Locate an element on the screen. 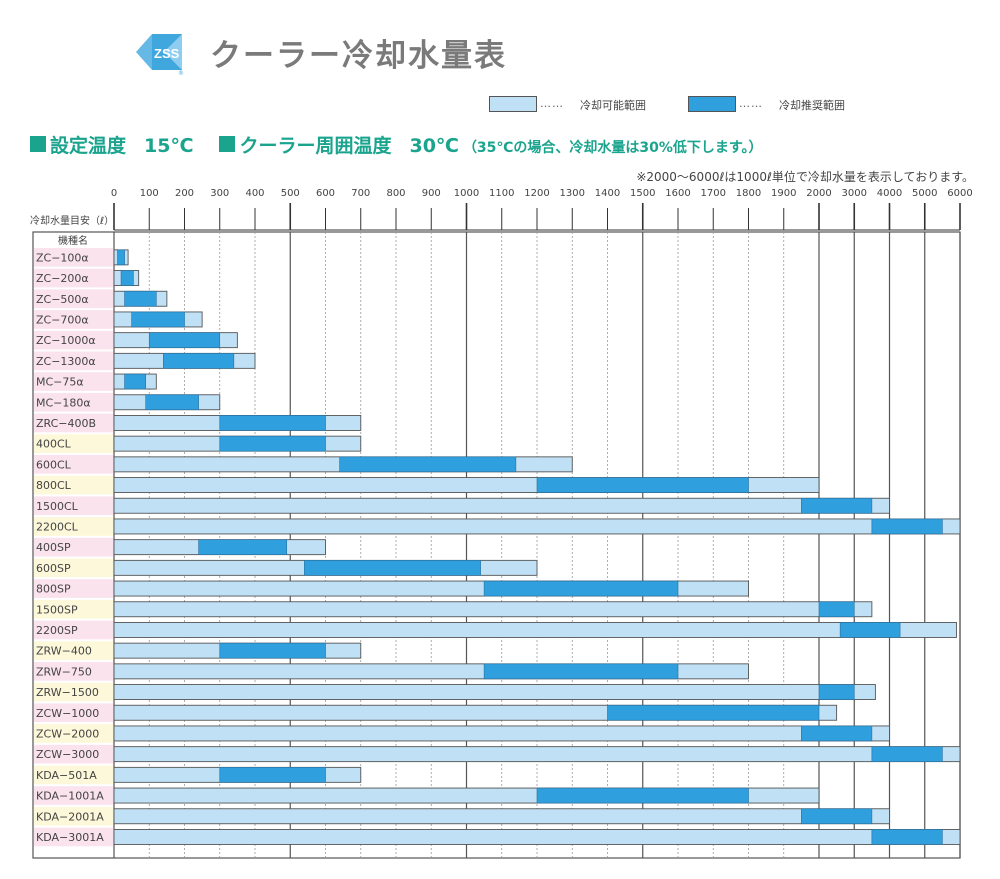 The image size is (1000, 879). category-label: ZCW−2000 is located at coordinates (67, 733).